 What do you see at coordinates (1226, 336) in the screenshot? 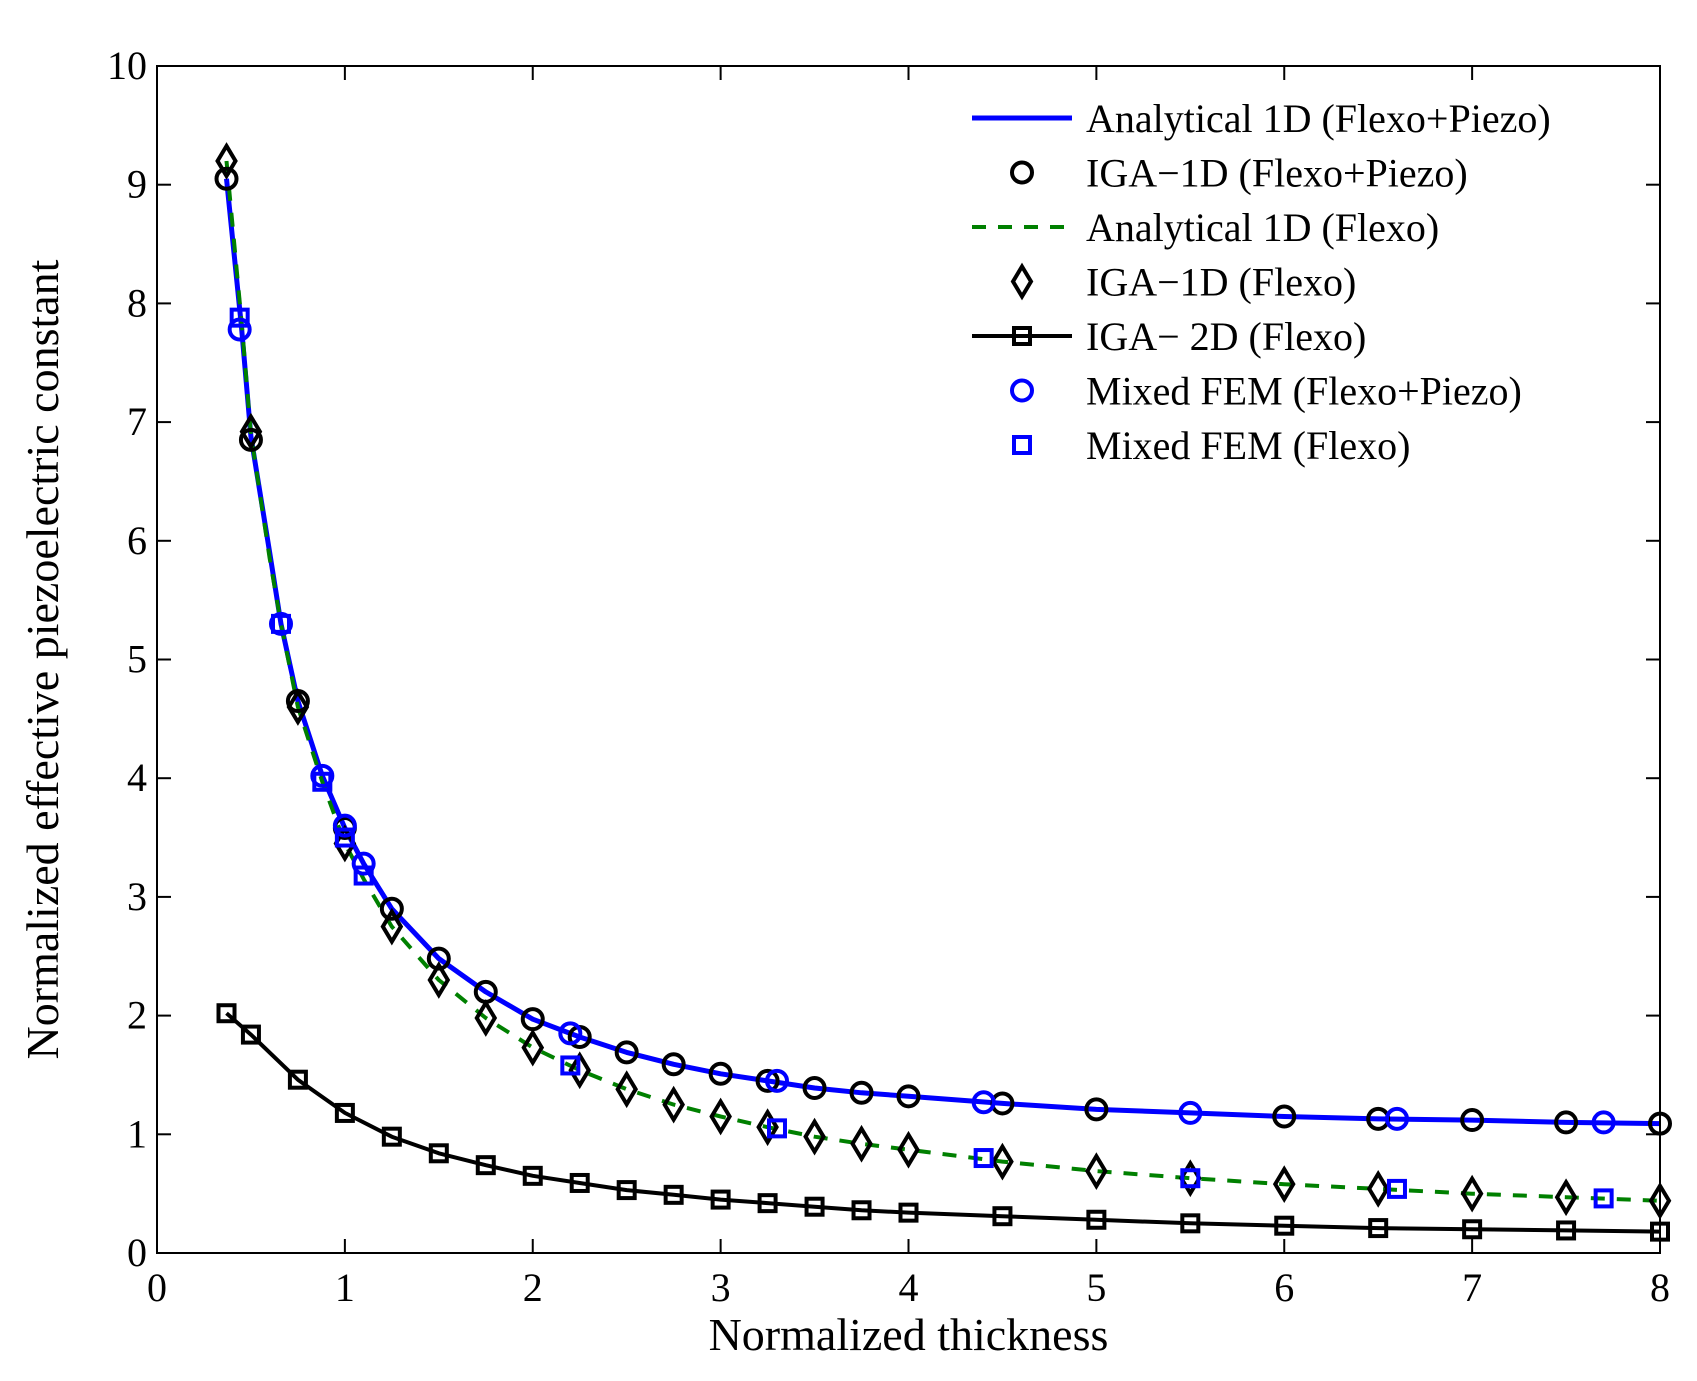
I see `legend-label: IGA− 2D (Flexo)` at bounding box center [1226, 336].